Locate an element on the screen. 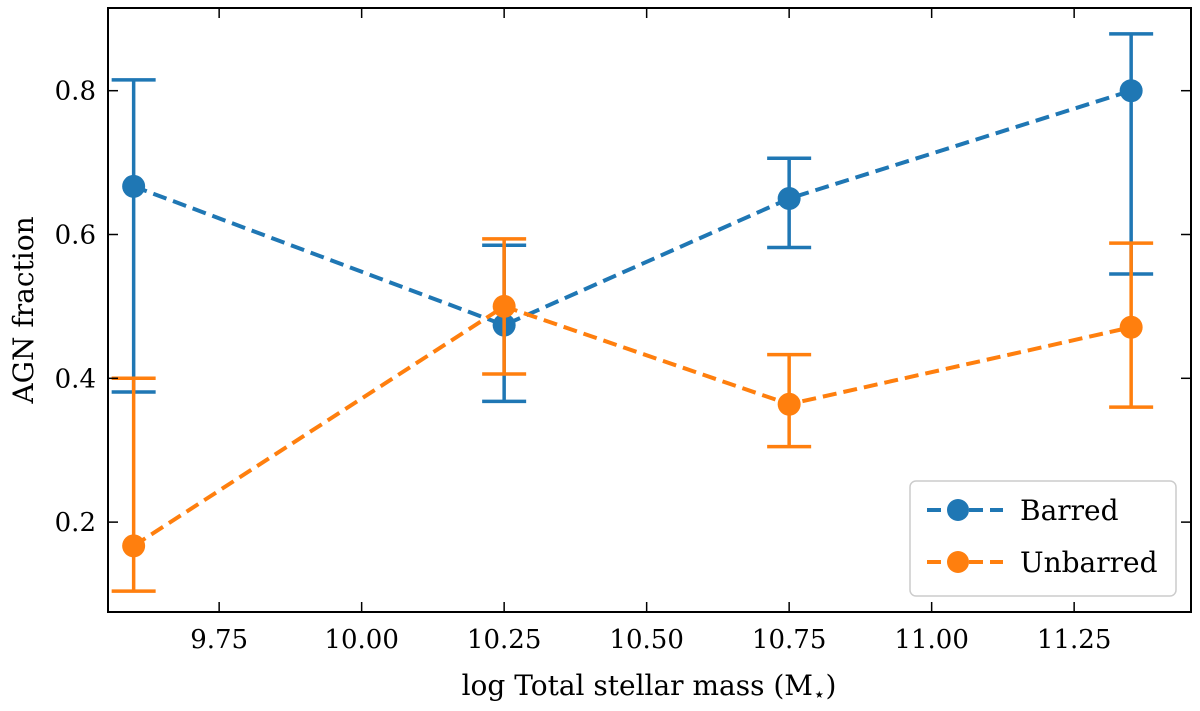 This screenshot has width=1200, height=711. legend-marker-barred is located at coordinates (958, 510).